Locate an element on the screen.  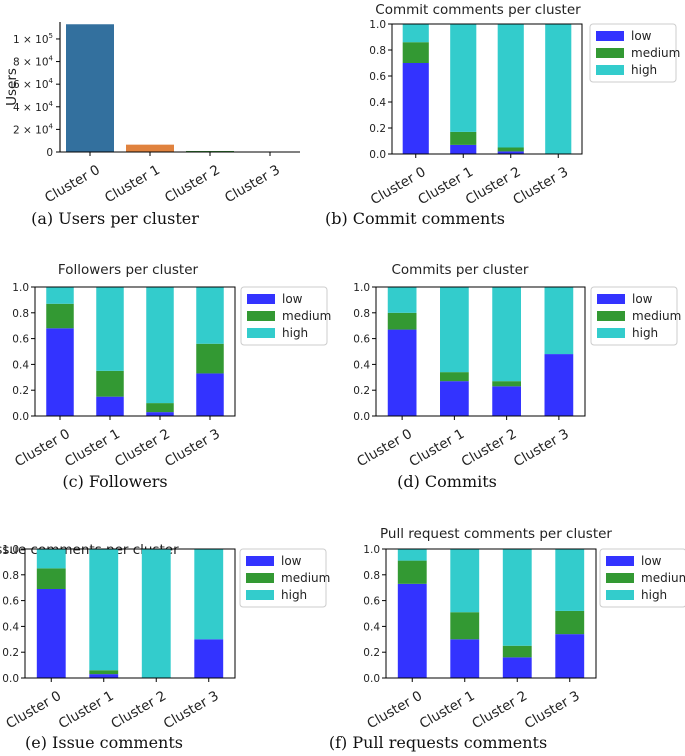
chart-title: Commits per cluster is located at coordinates (460, 270).